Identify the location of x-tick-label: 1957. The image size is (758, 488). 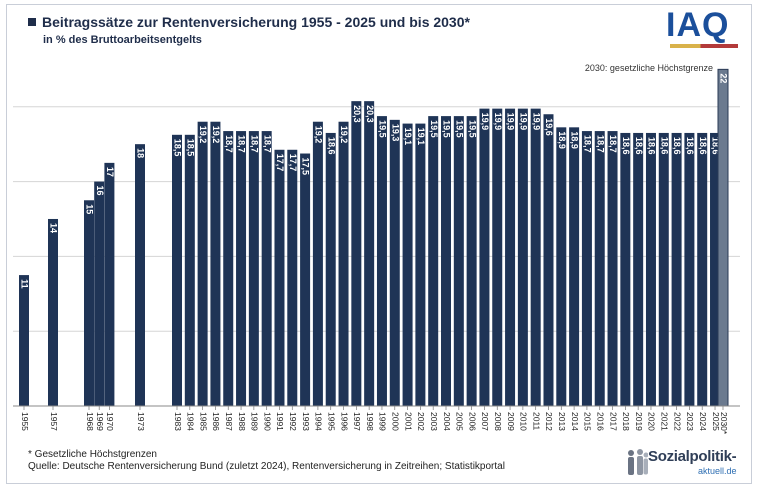
(54, 421).